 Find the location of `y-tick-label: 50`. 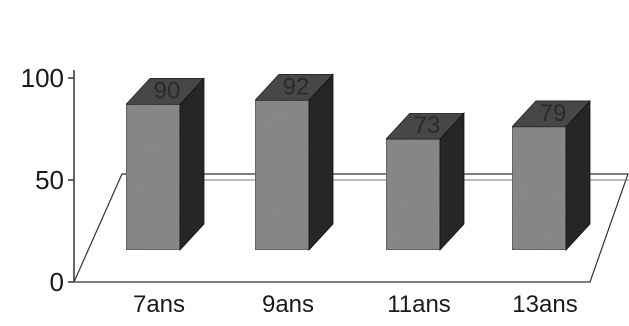

y-tick-label: 50 is located at coordinates (49, 180).